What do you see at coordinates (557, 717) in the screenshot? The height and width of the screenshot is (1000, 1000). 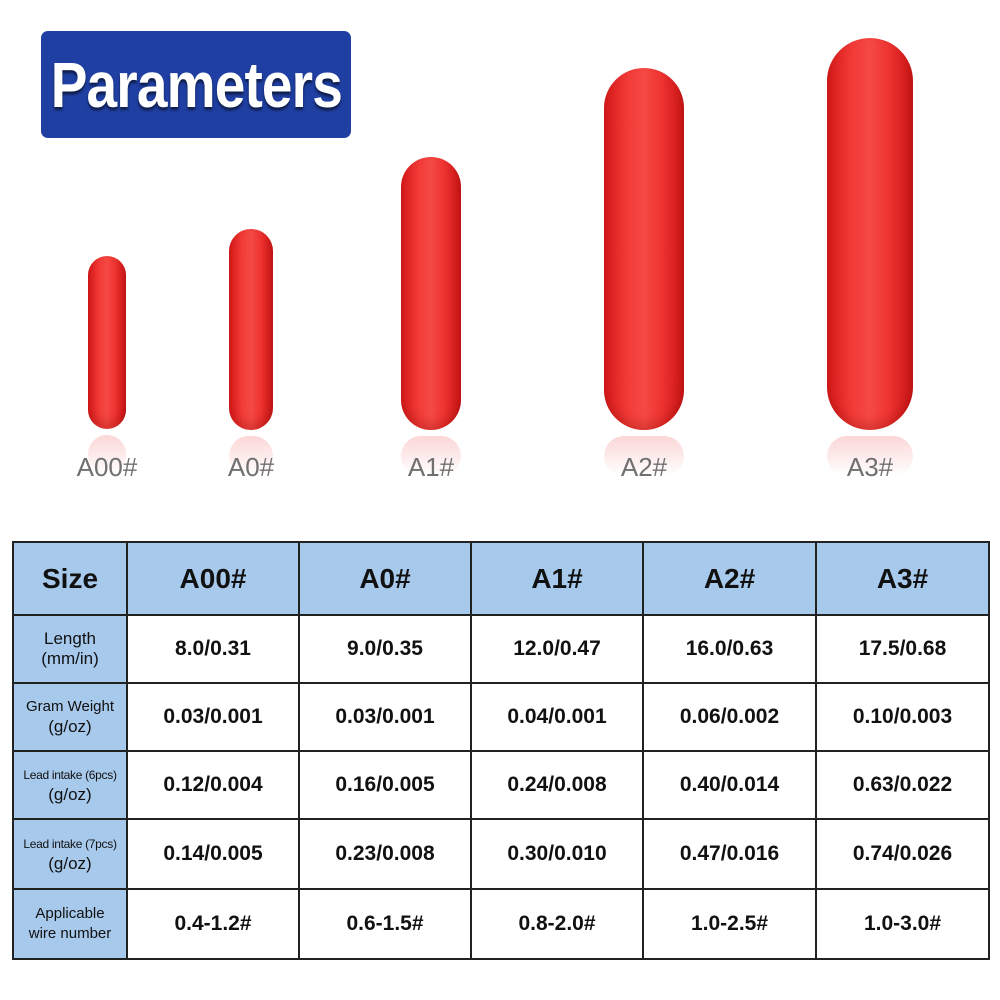 I see `table-cell: 0.04/0.001` at bounding box center [557, 717].